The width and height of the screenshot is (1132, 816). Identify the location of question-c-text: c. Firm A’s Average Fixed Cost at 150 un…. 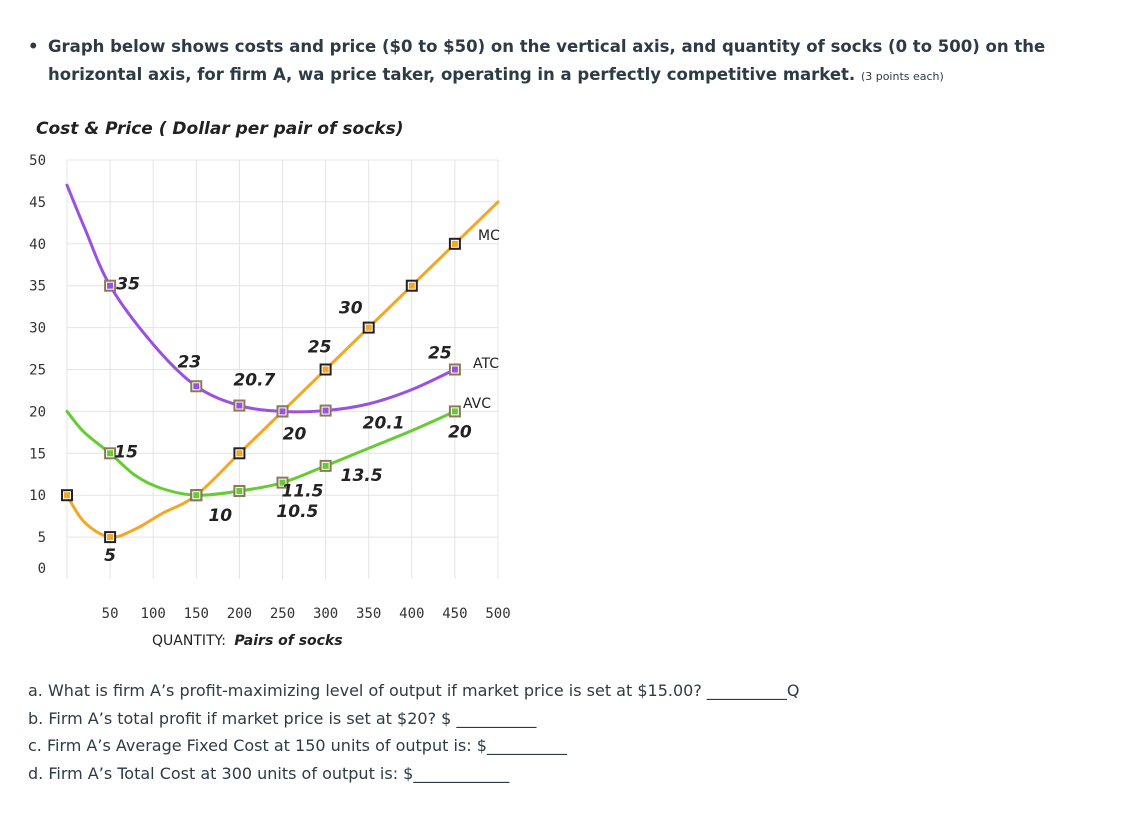
(257, 745).